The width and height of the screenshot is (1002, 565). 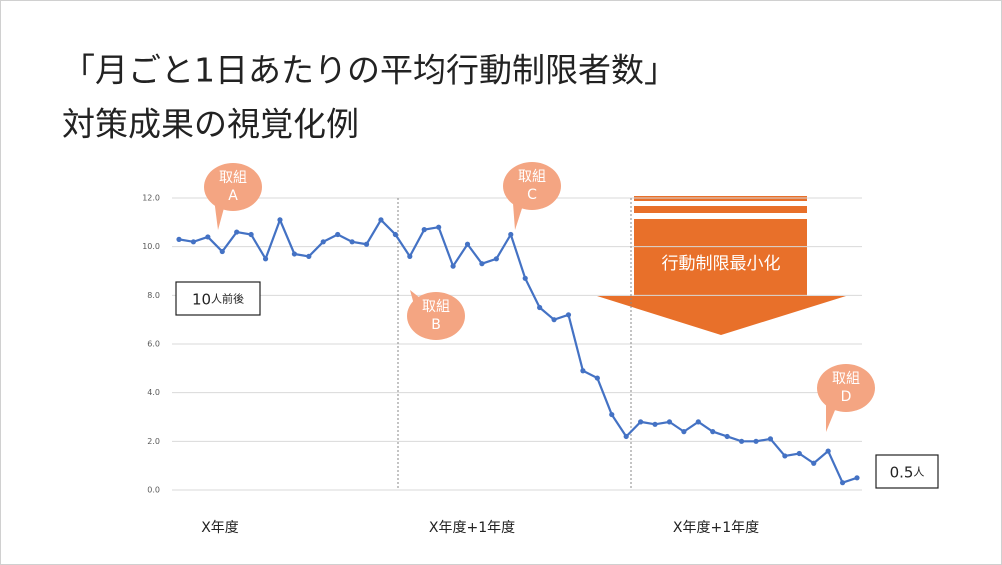 I want to click on callout-text: A, so click(x=233, y=196).